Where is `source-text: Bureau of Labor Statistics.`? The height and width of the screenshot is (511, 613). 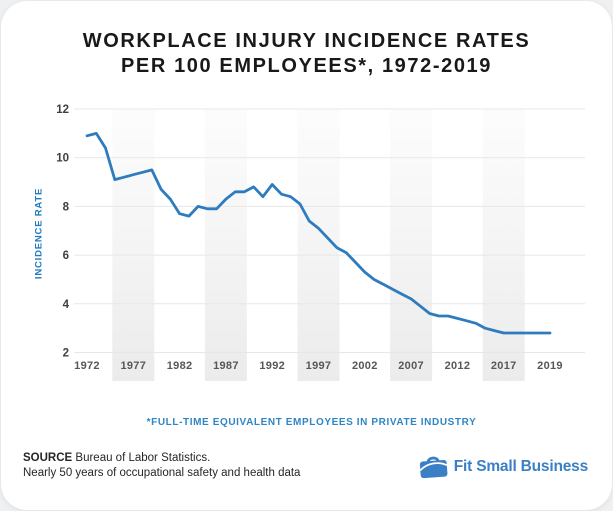 source-text: Bureau of Labor Statistics. is located at coordinates (143, 458).